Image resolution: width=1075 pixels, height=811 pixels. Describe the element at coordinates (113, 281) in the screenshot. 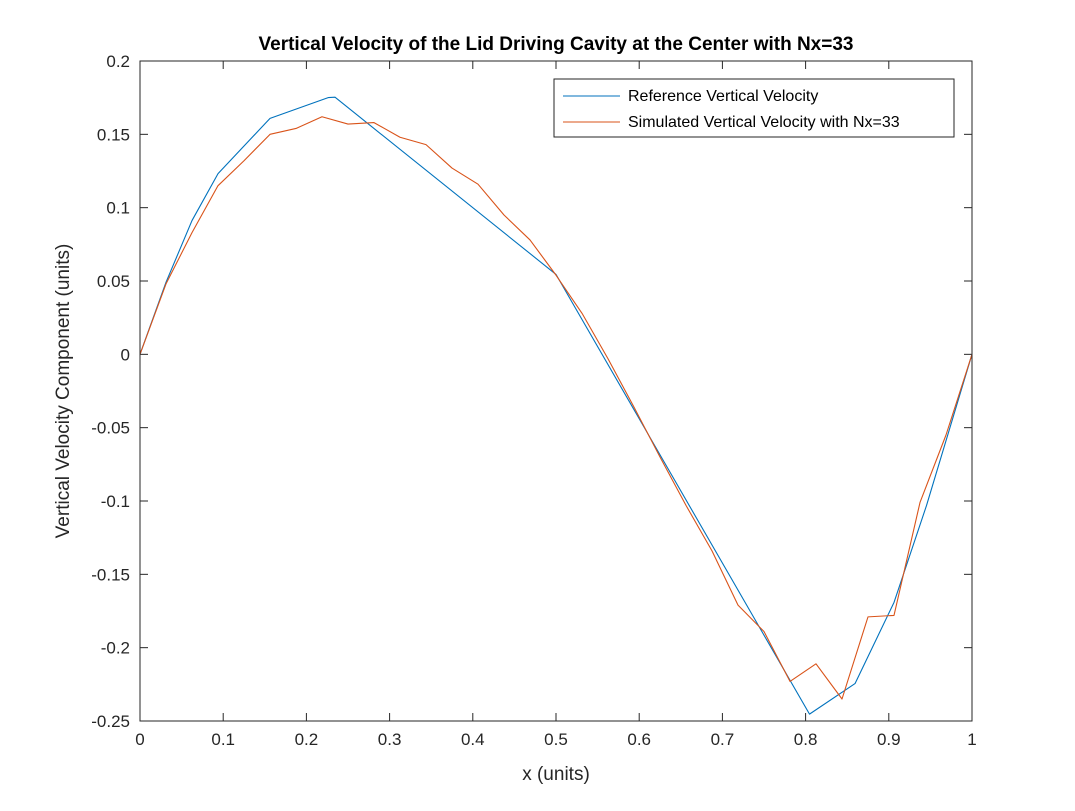

I see `y-tick-label: 0.05` at that location.